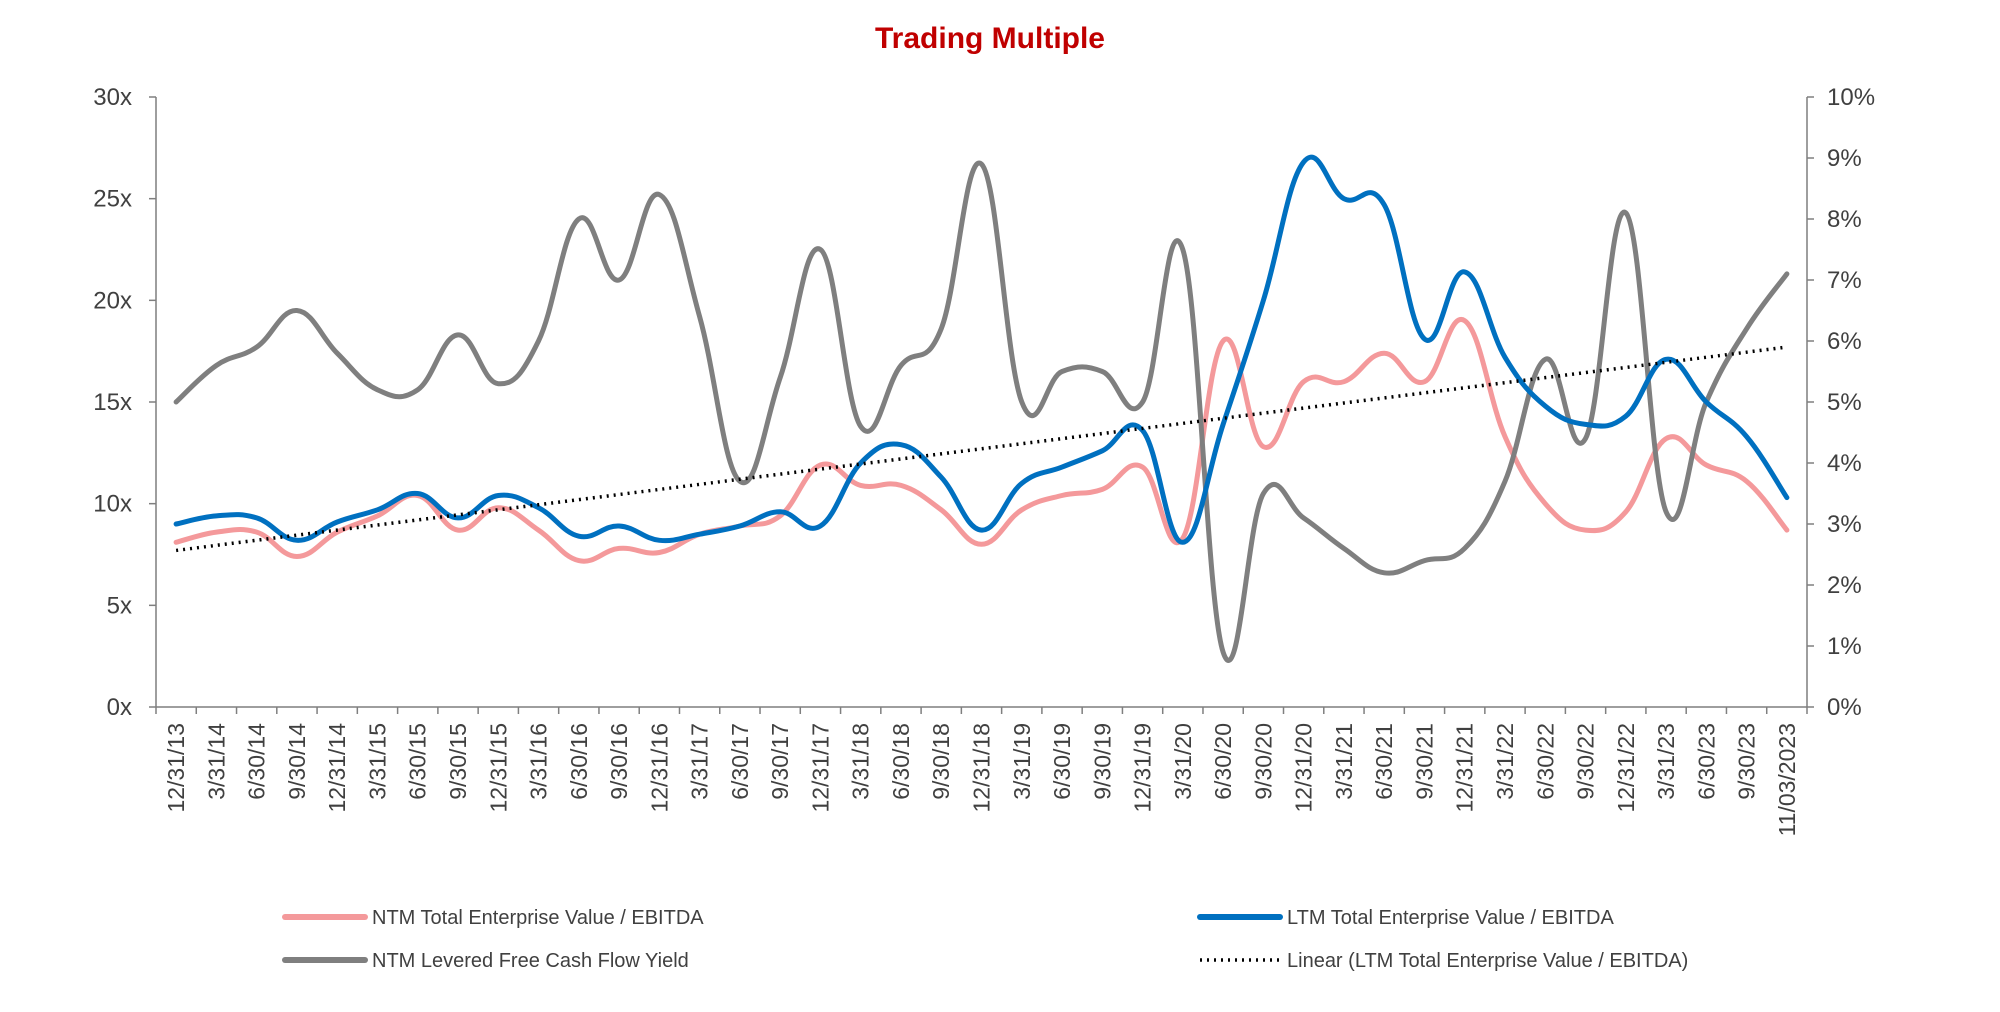  What do you see at coordinates (1747, 761) in the screenshot?
I see `x-tick-label: 9/30/23` at bounding box center [1747, 761].